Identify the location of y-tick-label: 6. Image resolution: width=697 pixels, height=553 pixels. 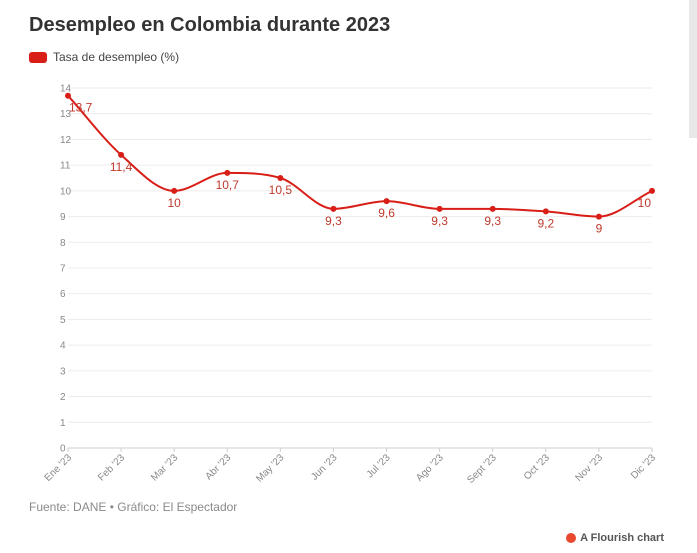
(63, 294).